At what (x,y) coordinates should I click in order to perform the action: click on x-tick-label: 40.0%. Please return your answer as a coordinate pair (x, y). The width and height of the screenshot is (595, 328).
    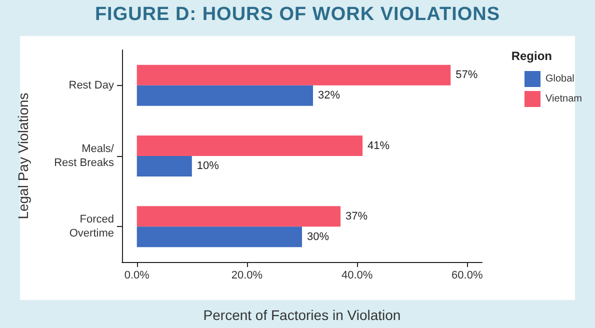
    Looking at the image, I should click on (357, 276).